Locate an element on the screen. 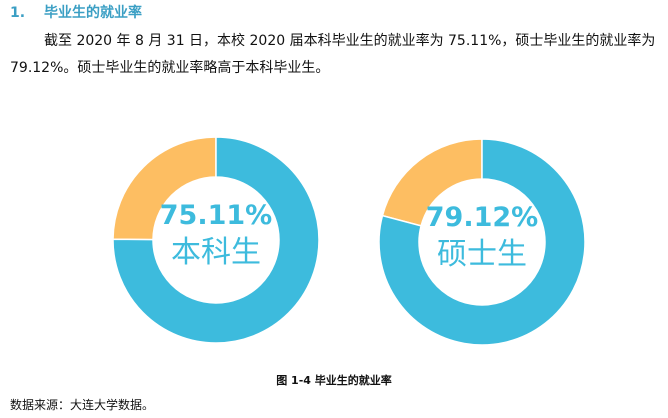  slice-remainder is located at coordinates (164, 188).